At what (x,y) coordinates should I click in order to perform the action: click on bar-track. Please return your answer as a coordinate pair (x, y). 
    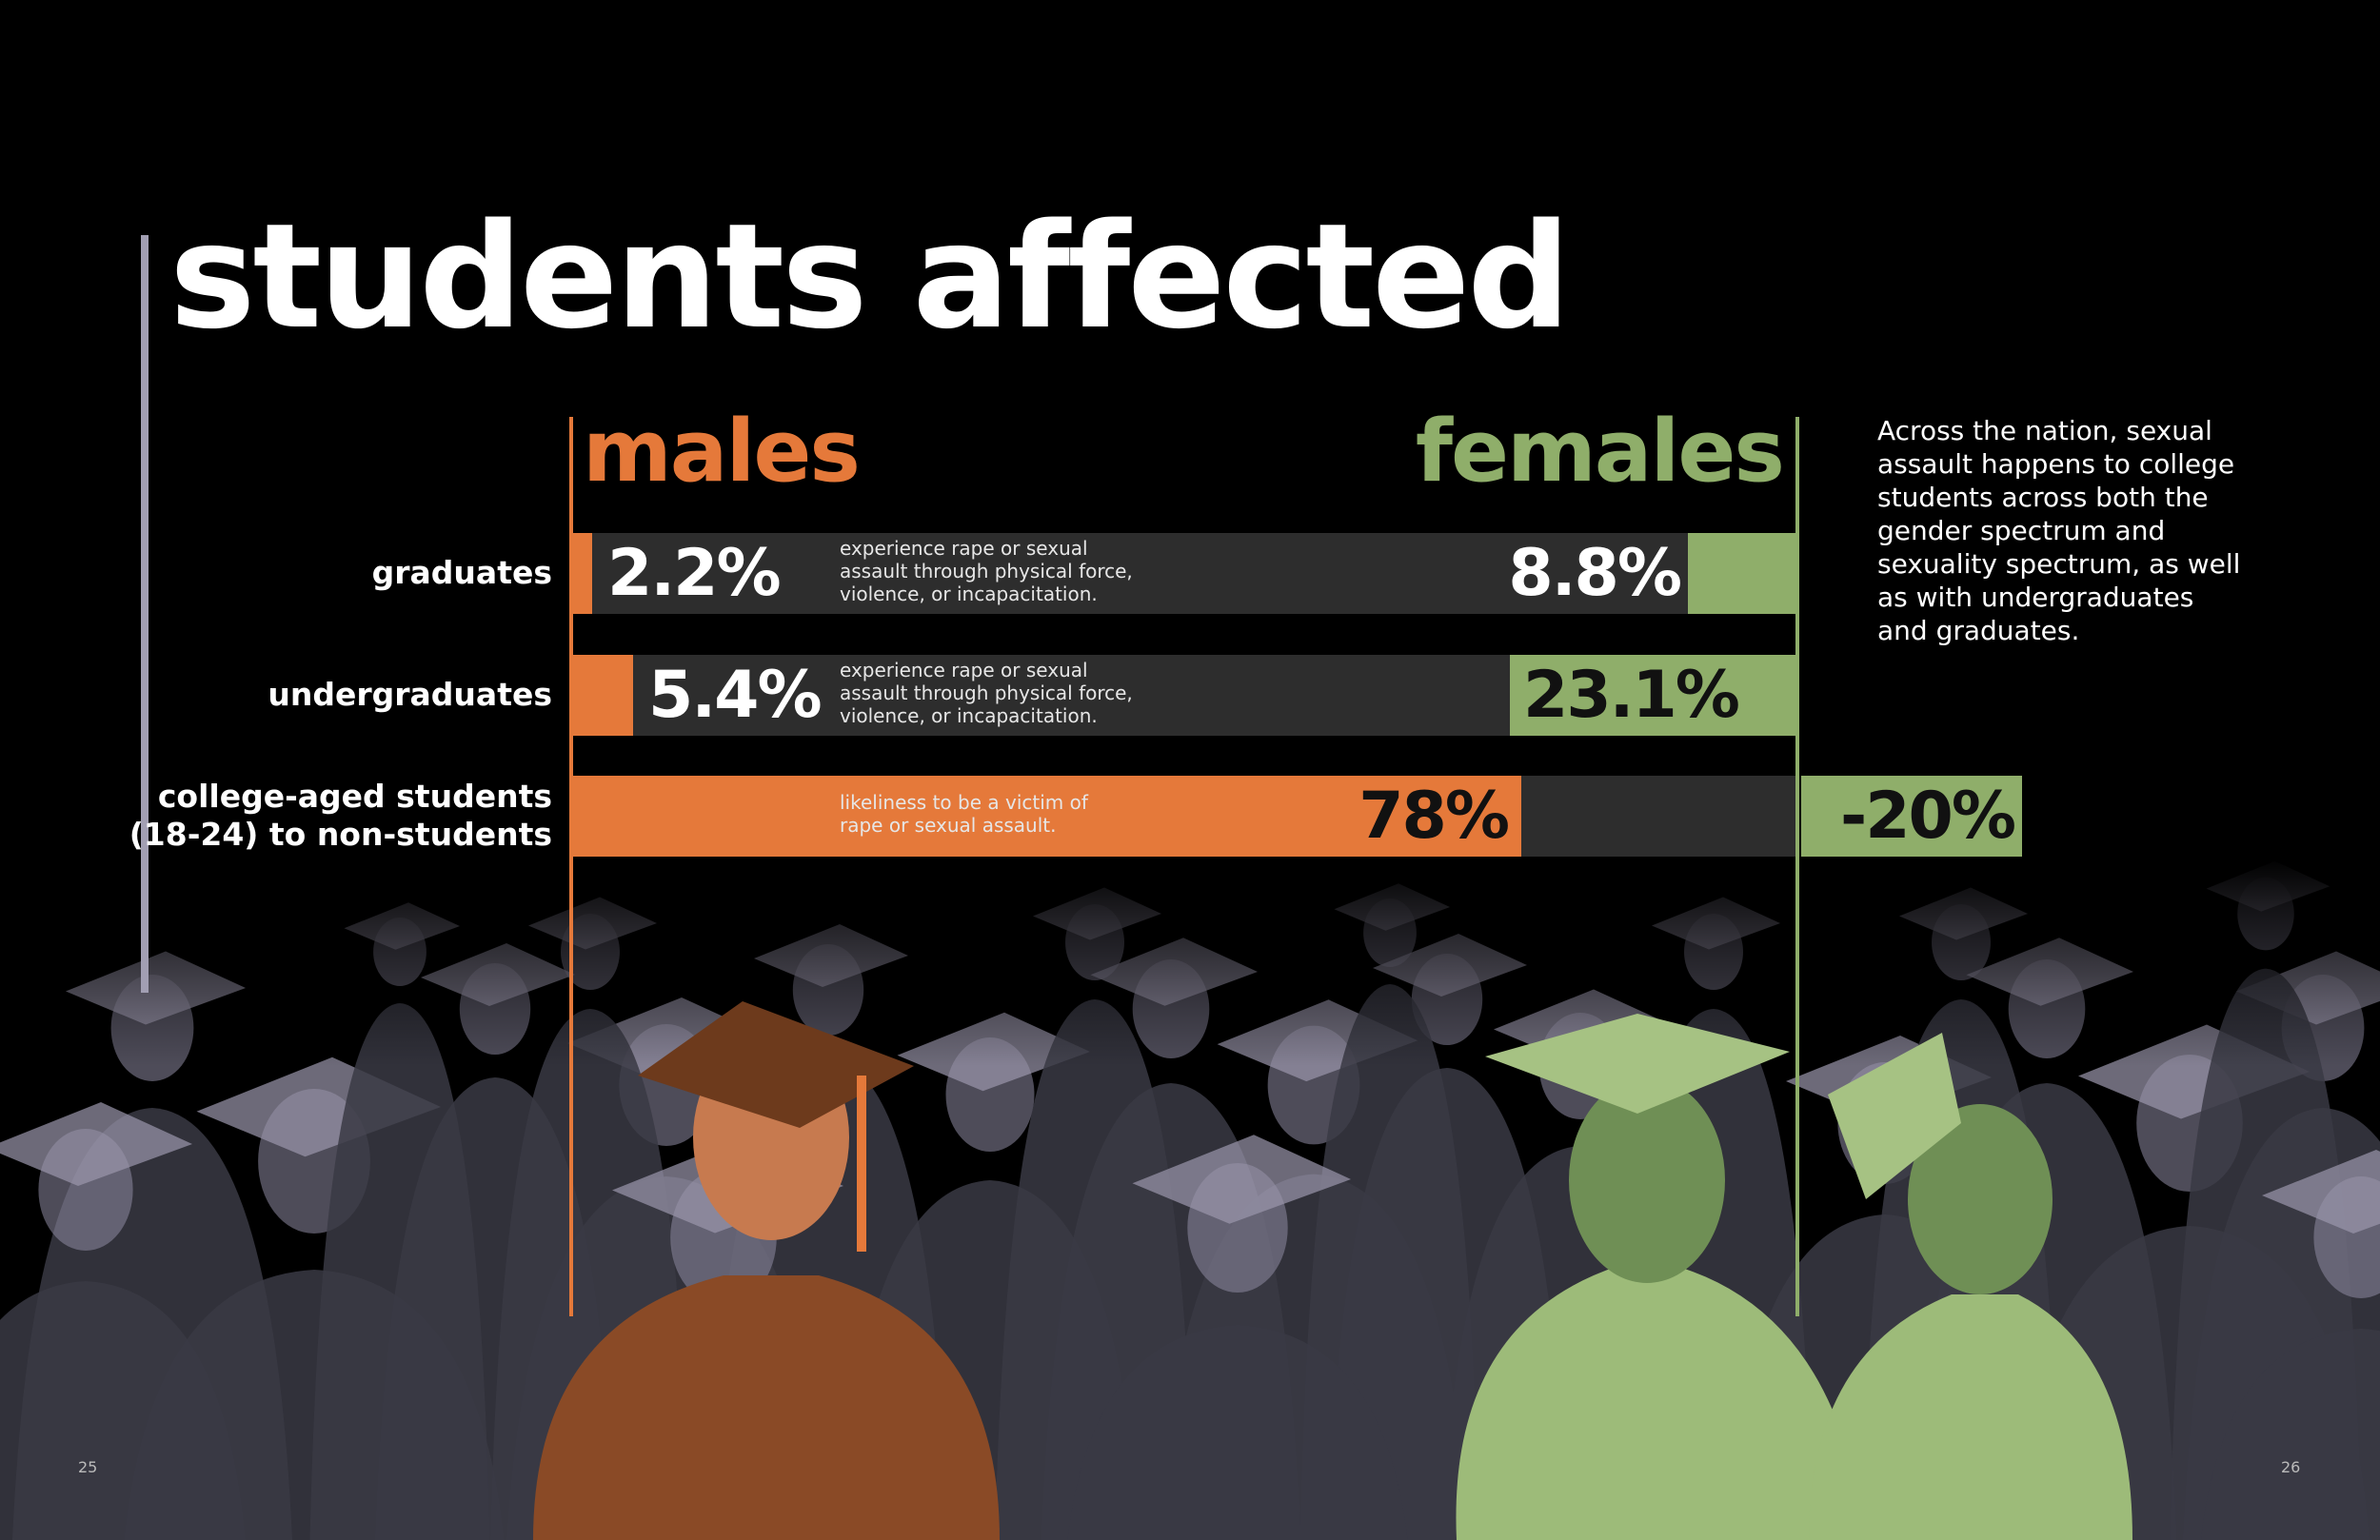
    Looking at the image, I should click on (1183, 573).